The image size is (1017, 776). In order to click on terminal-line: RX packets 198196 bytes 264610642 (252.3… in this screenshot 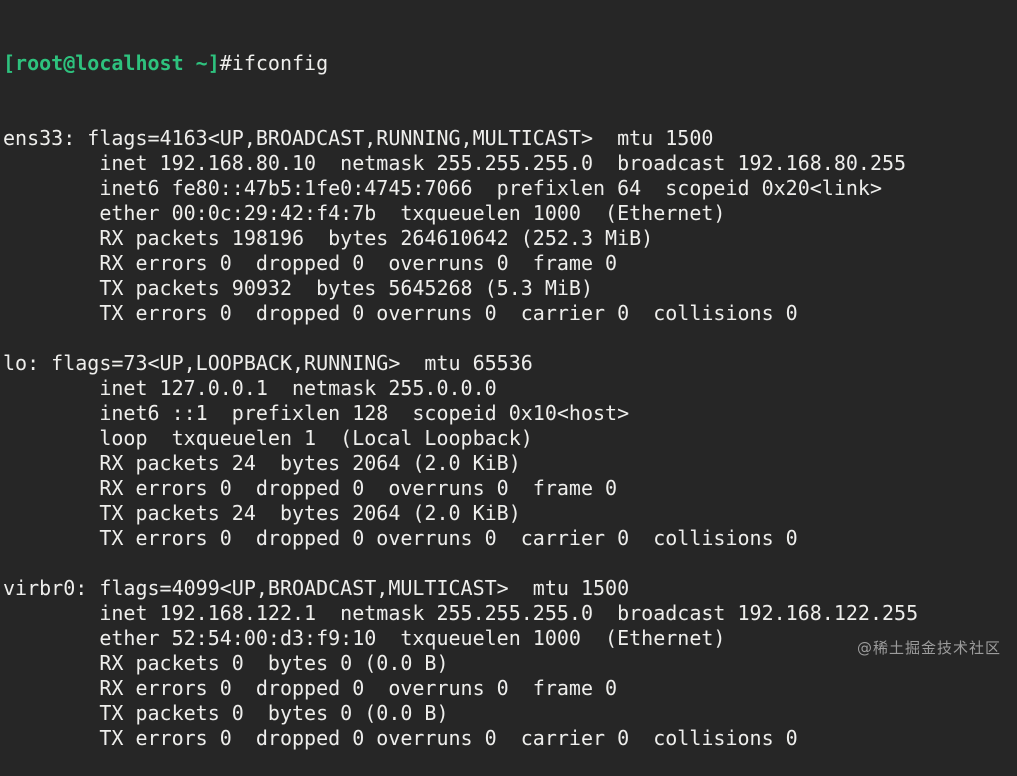, I will do `click(328, 238)`.